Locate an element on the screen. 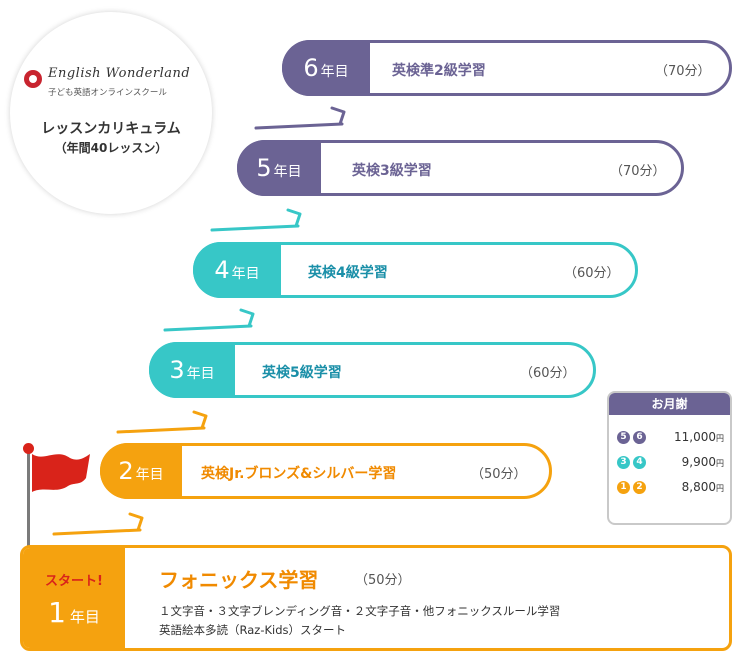 This screenshot has height=665, width=750. year-2-badge: 2 年目 is located at coordinates (141, 471).